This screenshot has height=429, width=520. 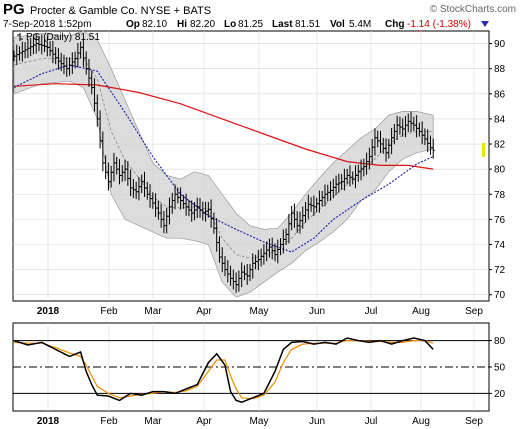 I want to click on price-y-tick-label: 80, so click(x=500, y=170).